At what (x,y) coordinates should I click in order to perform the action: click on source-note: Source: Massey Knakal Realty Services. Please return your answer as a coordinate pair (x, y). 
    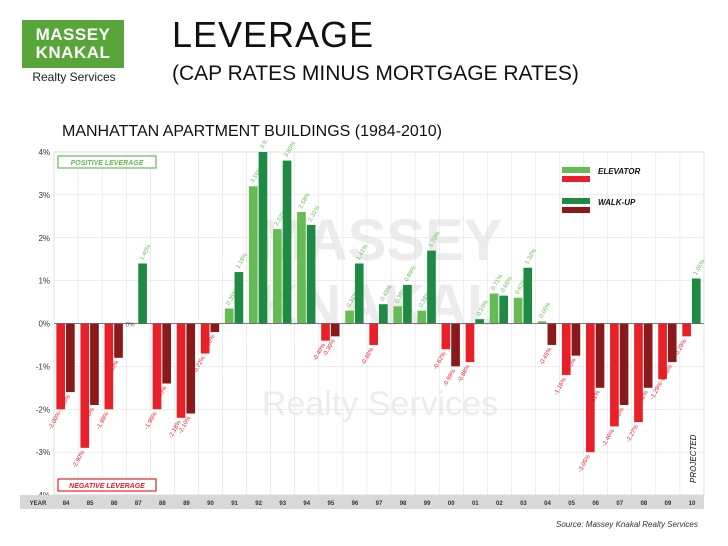
    Looking at the image, I should click on (627, 524).